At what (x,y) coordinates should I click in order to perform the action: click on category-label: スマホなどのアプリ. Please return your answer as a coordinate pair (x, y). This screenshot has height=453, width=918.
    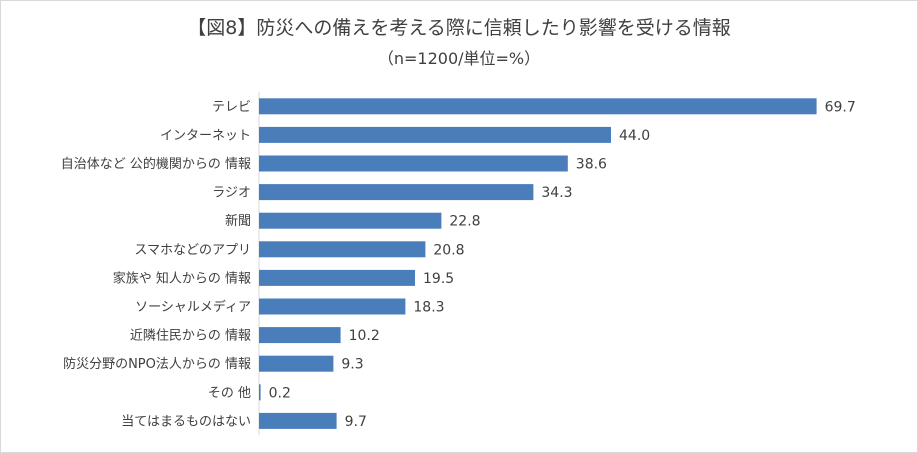
    Looking at the image, I should click on (192, 250).